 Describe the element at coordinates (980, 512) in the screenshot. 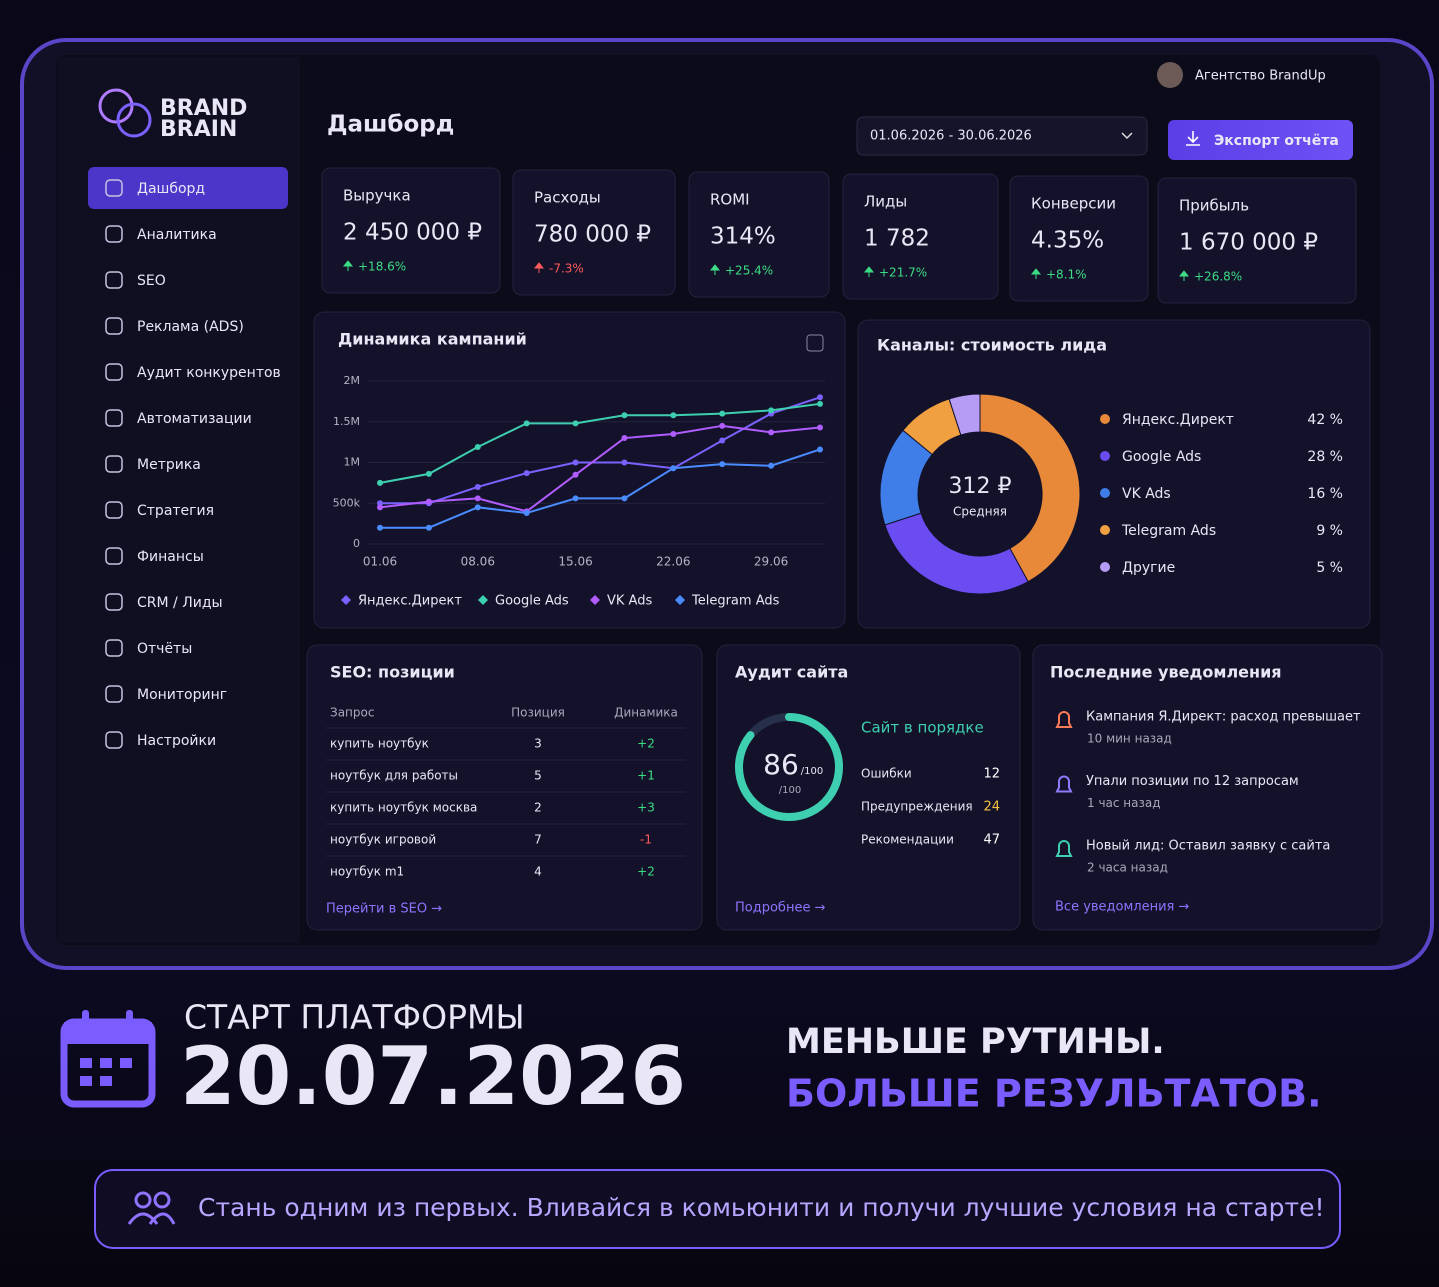

I see `donut-center-label: Средняя` at that location.